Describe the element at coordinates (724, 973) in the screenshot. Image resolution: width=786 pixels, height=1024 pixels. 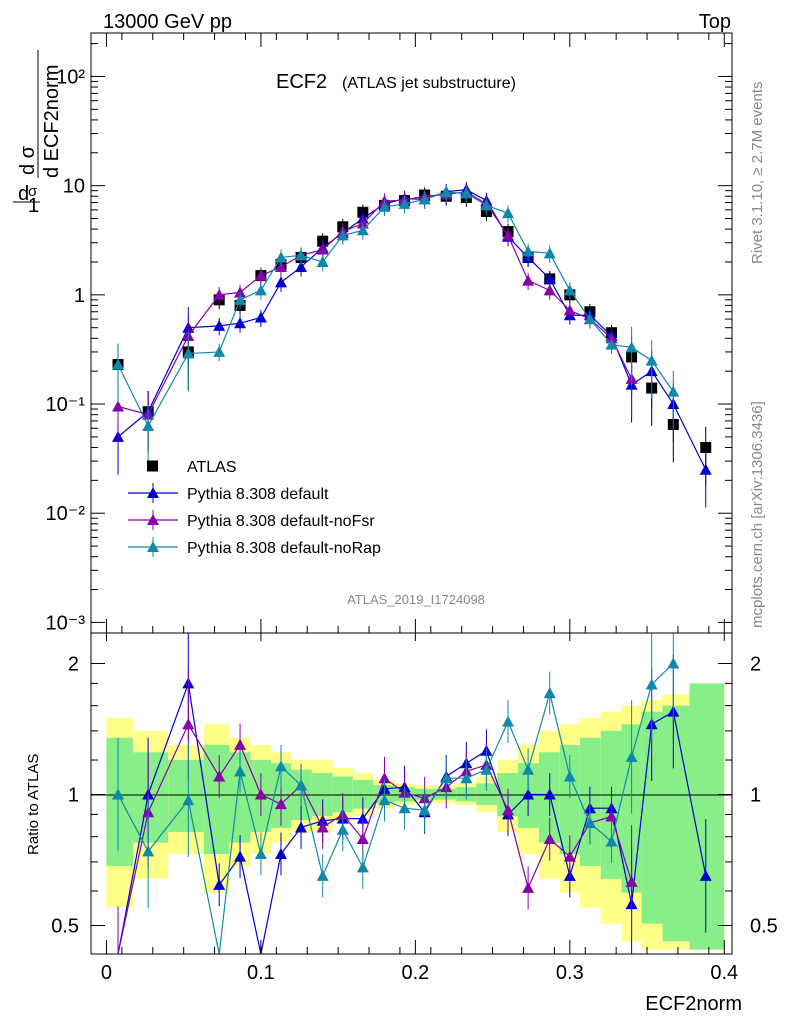
I see `x-tick-label: 0.4` at that location.